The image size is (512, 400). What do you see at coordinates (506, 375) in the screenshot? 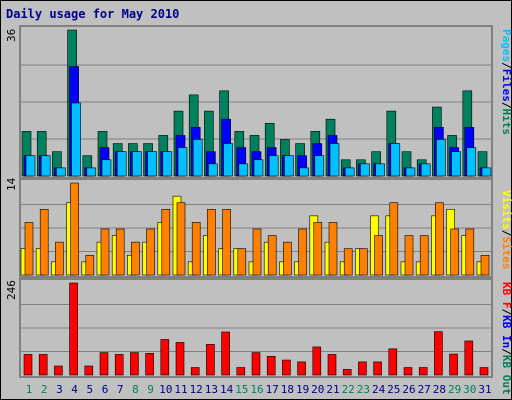
I see `legend-entry: KB Out` at bounding box center [506, 375].